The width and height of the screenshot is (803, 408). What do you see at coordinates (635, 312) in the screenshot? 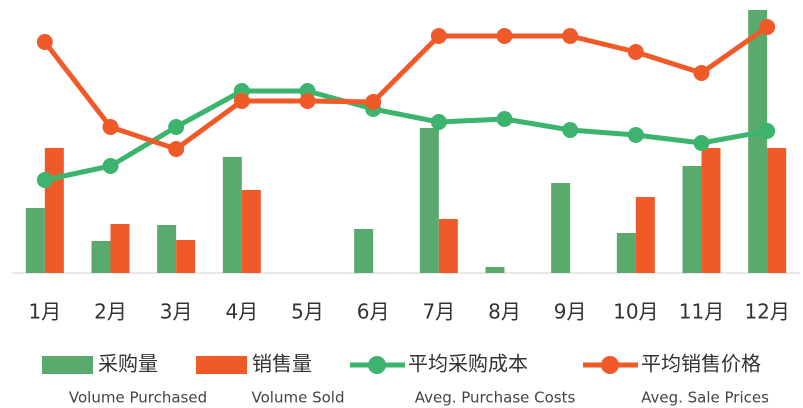
I see `x-tick-label: 10月` at bounding box center [635, 312].